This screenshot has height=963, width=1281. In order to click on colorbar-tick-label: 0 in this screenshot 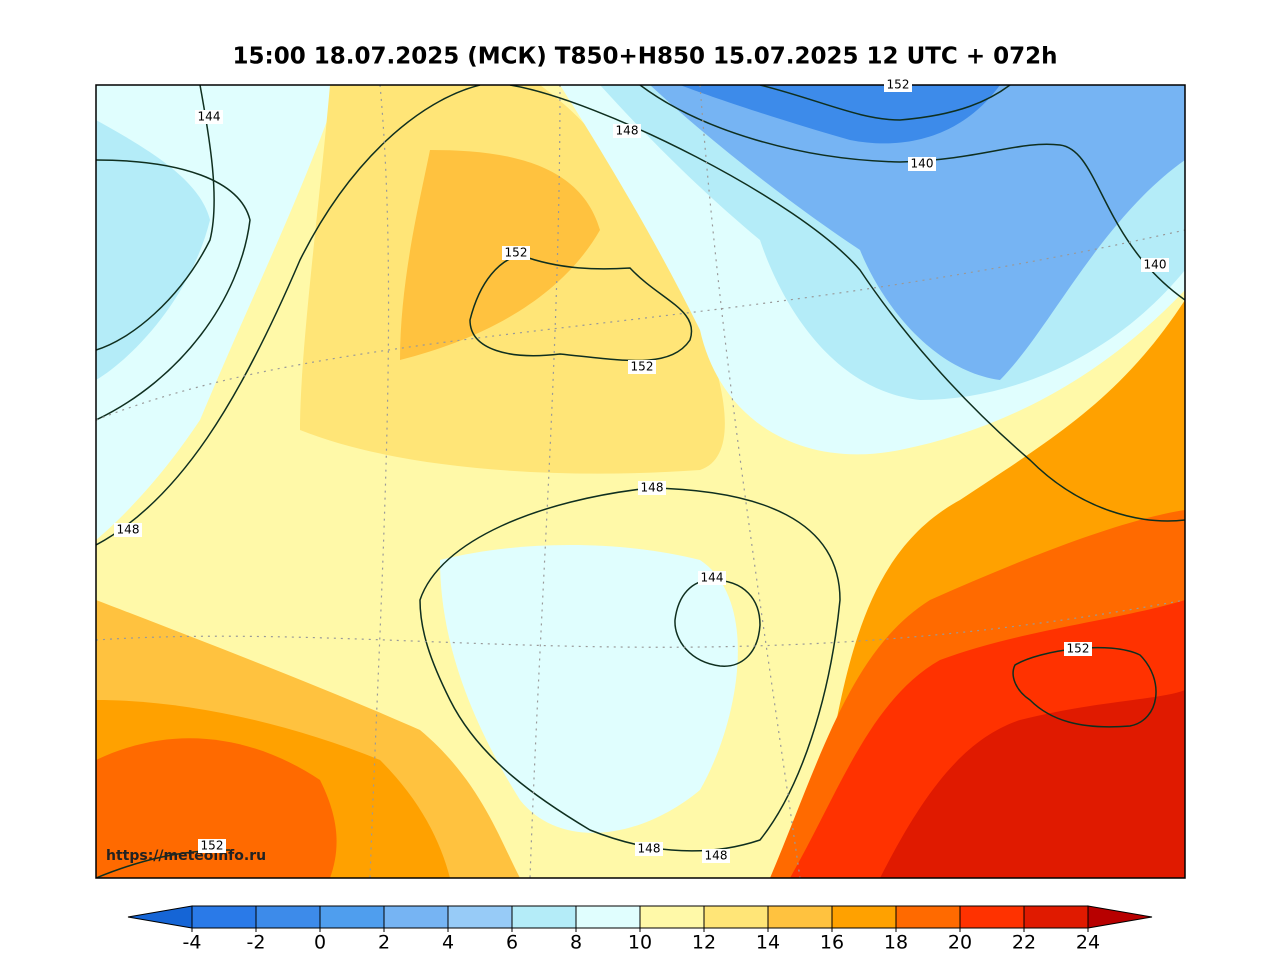, I will do `click(320, 943)`.